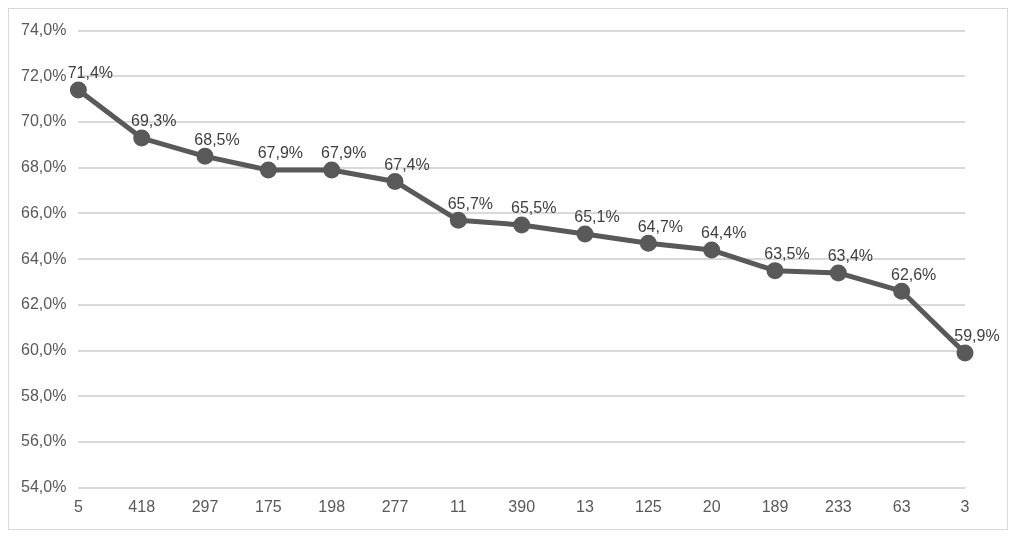 Image resolution: width=1017 pixels, height=541 pixels. Describe the element at coordinates (711, 506) in the screenshot. I see `x-tick-label: 20` at that location.